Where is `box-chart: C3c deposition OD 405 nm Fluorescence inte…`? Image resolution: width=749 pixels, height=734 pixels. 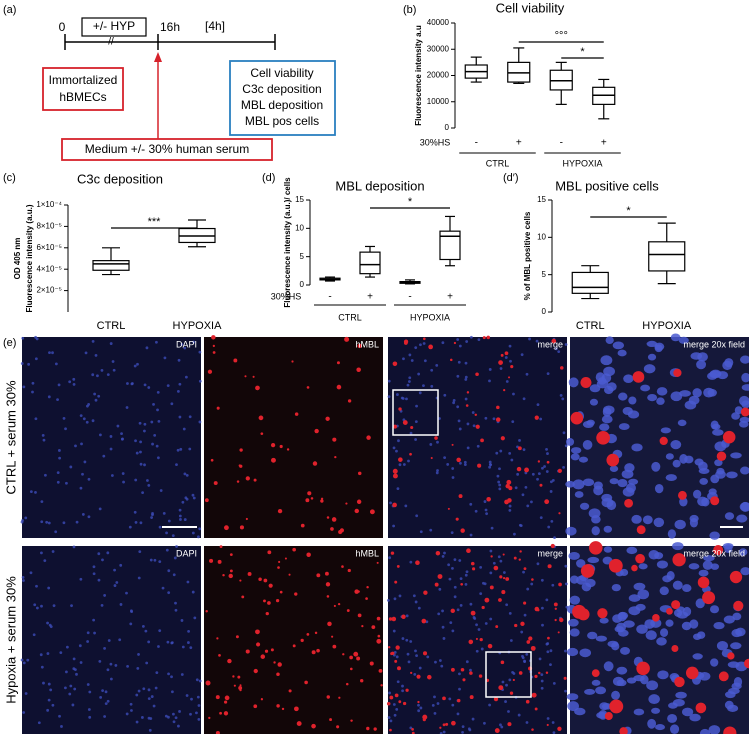
box-chart: C3c deposition OD 405 nm Fluorescence inte… is located at coordinates (117, 251).